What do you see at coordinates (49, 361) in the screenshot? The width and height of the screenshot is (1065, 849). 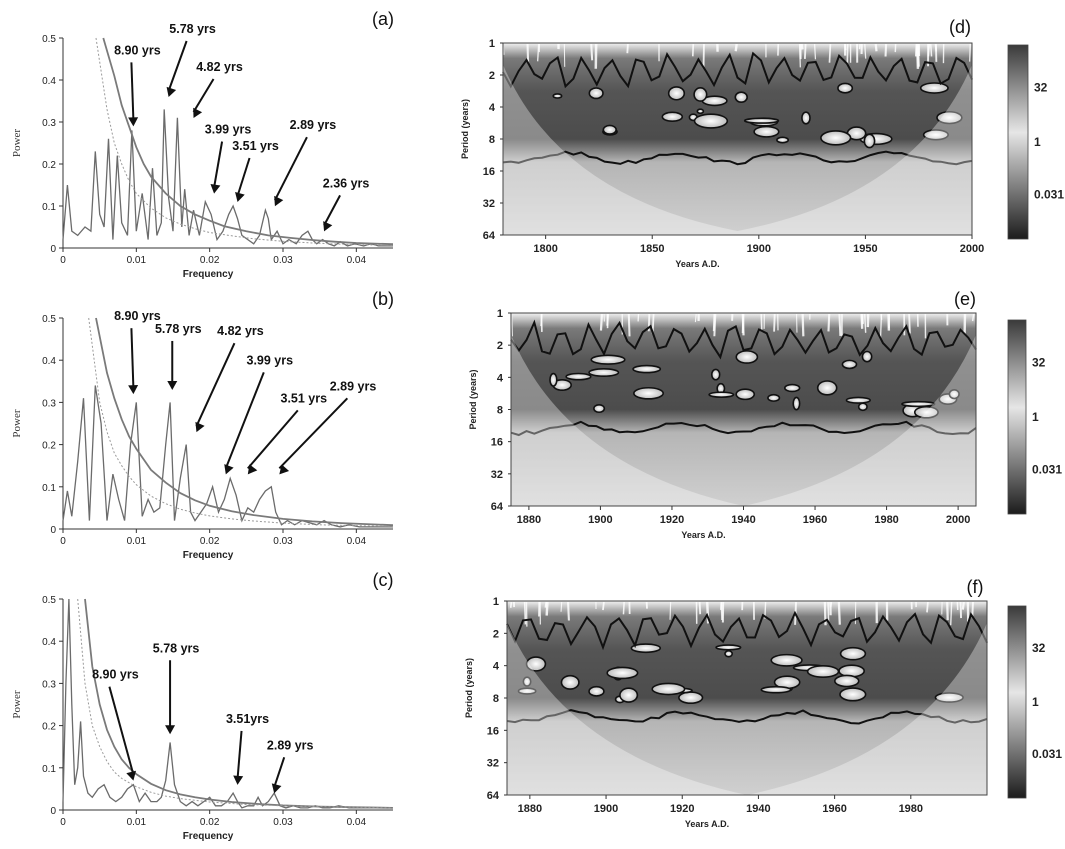 I see `y-tick-label: 0.4` at bounding box center [49, 361].